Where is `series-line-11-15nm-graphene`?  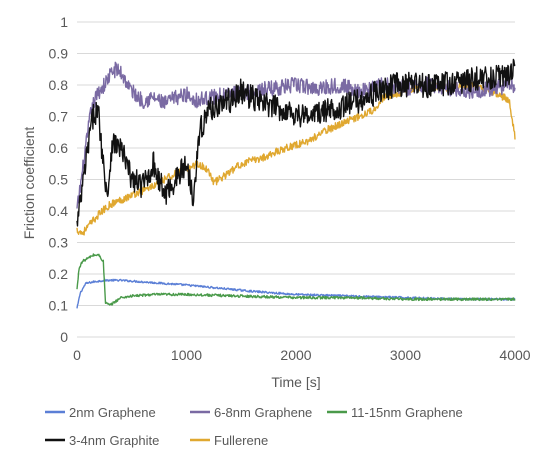
series-line-11-15nm-graphene is located at coordinates (296, 279).